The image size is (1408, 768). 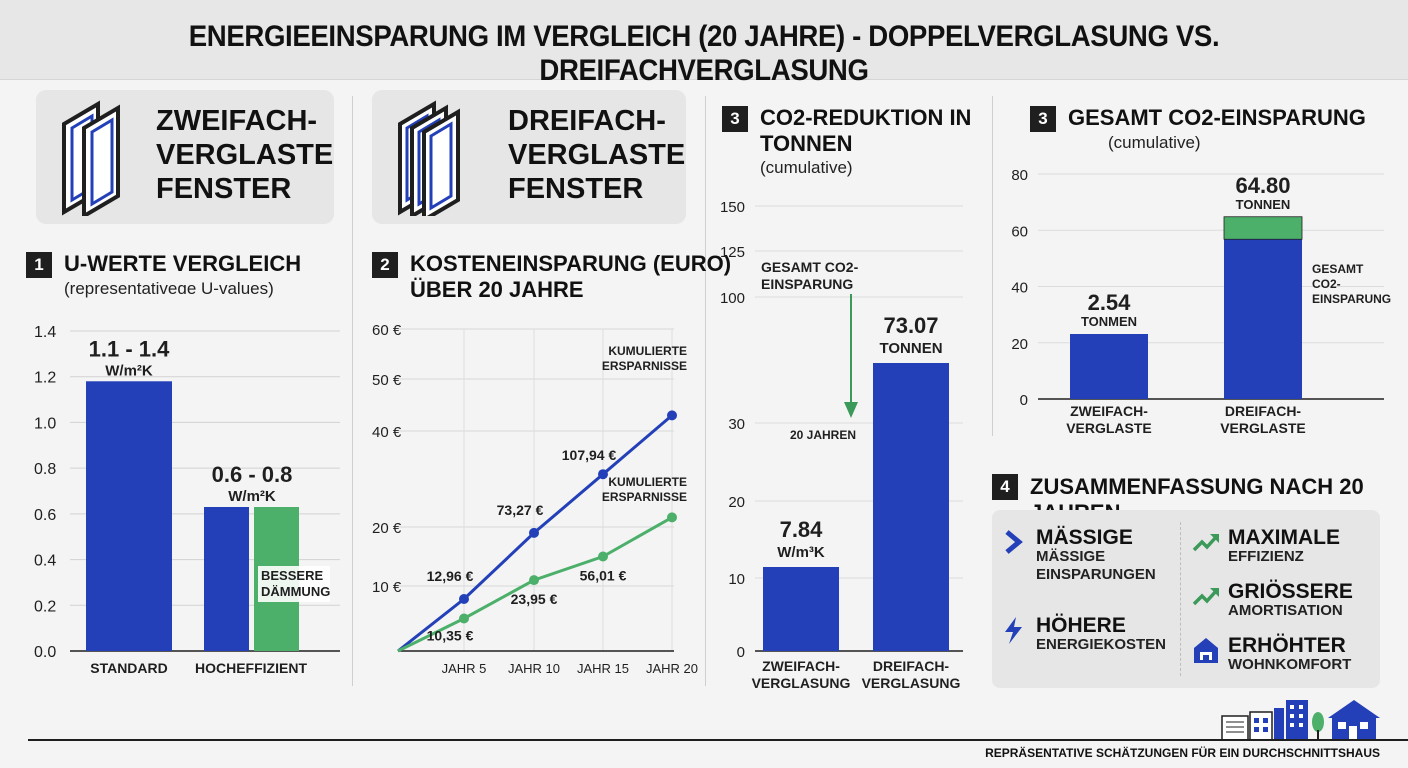 I want to click on data-label: 73.07, so click(x=910, y=325).